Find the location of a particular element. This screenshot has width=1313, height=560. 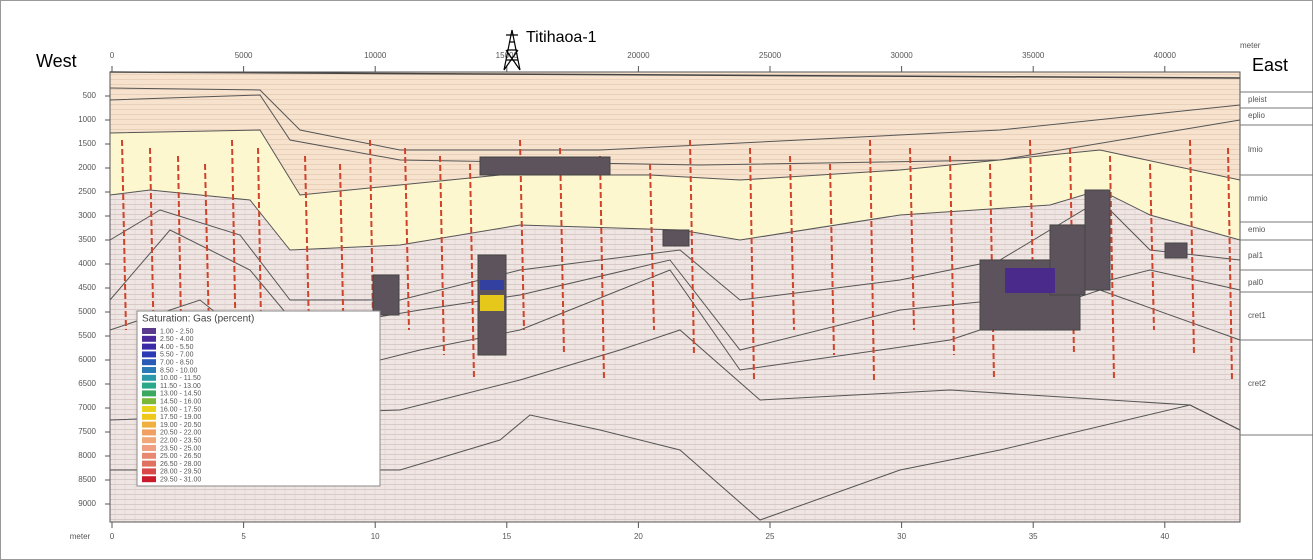

legend-entry: 22.00 - 23.50 is located at coordinates (180, 441).